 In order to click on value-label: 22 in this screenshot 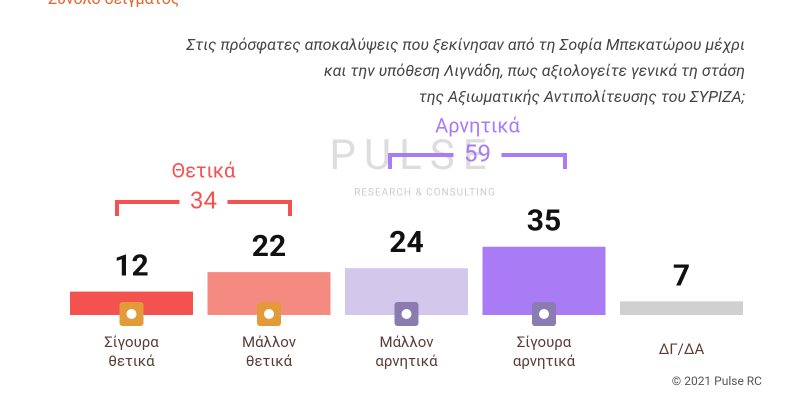, I will do `click(269, 246)`.